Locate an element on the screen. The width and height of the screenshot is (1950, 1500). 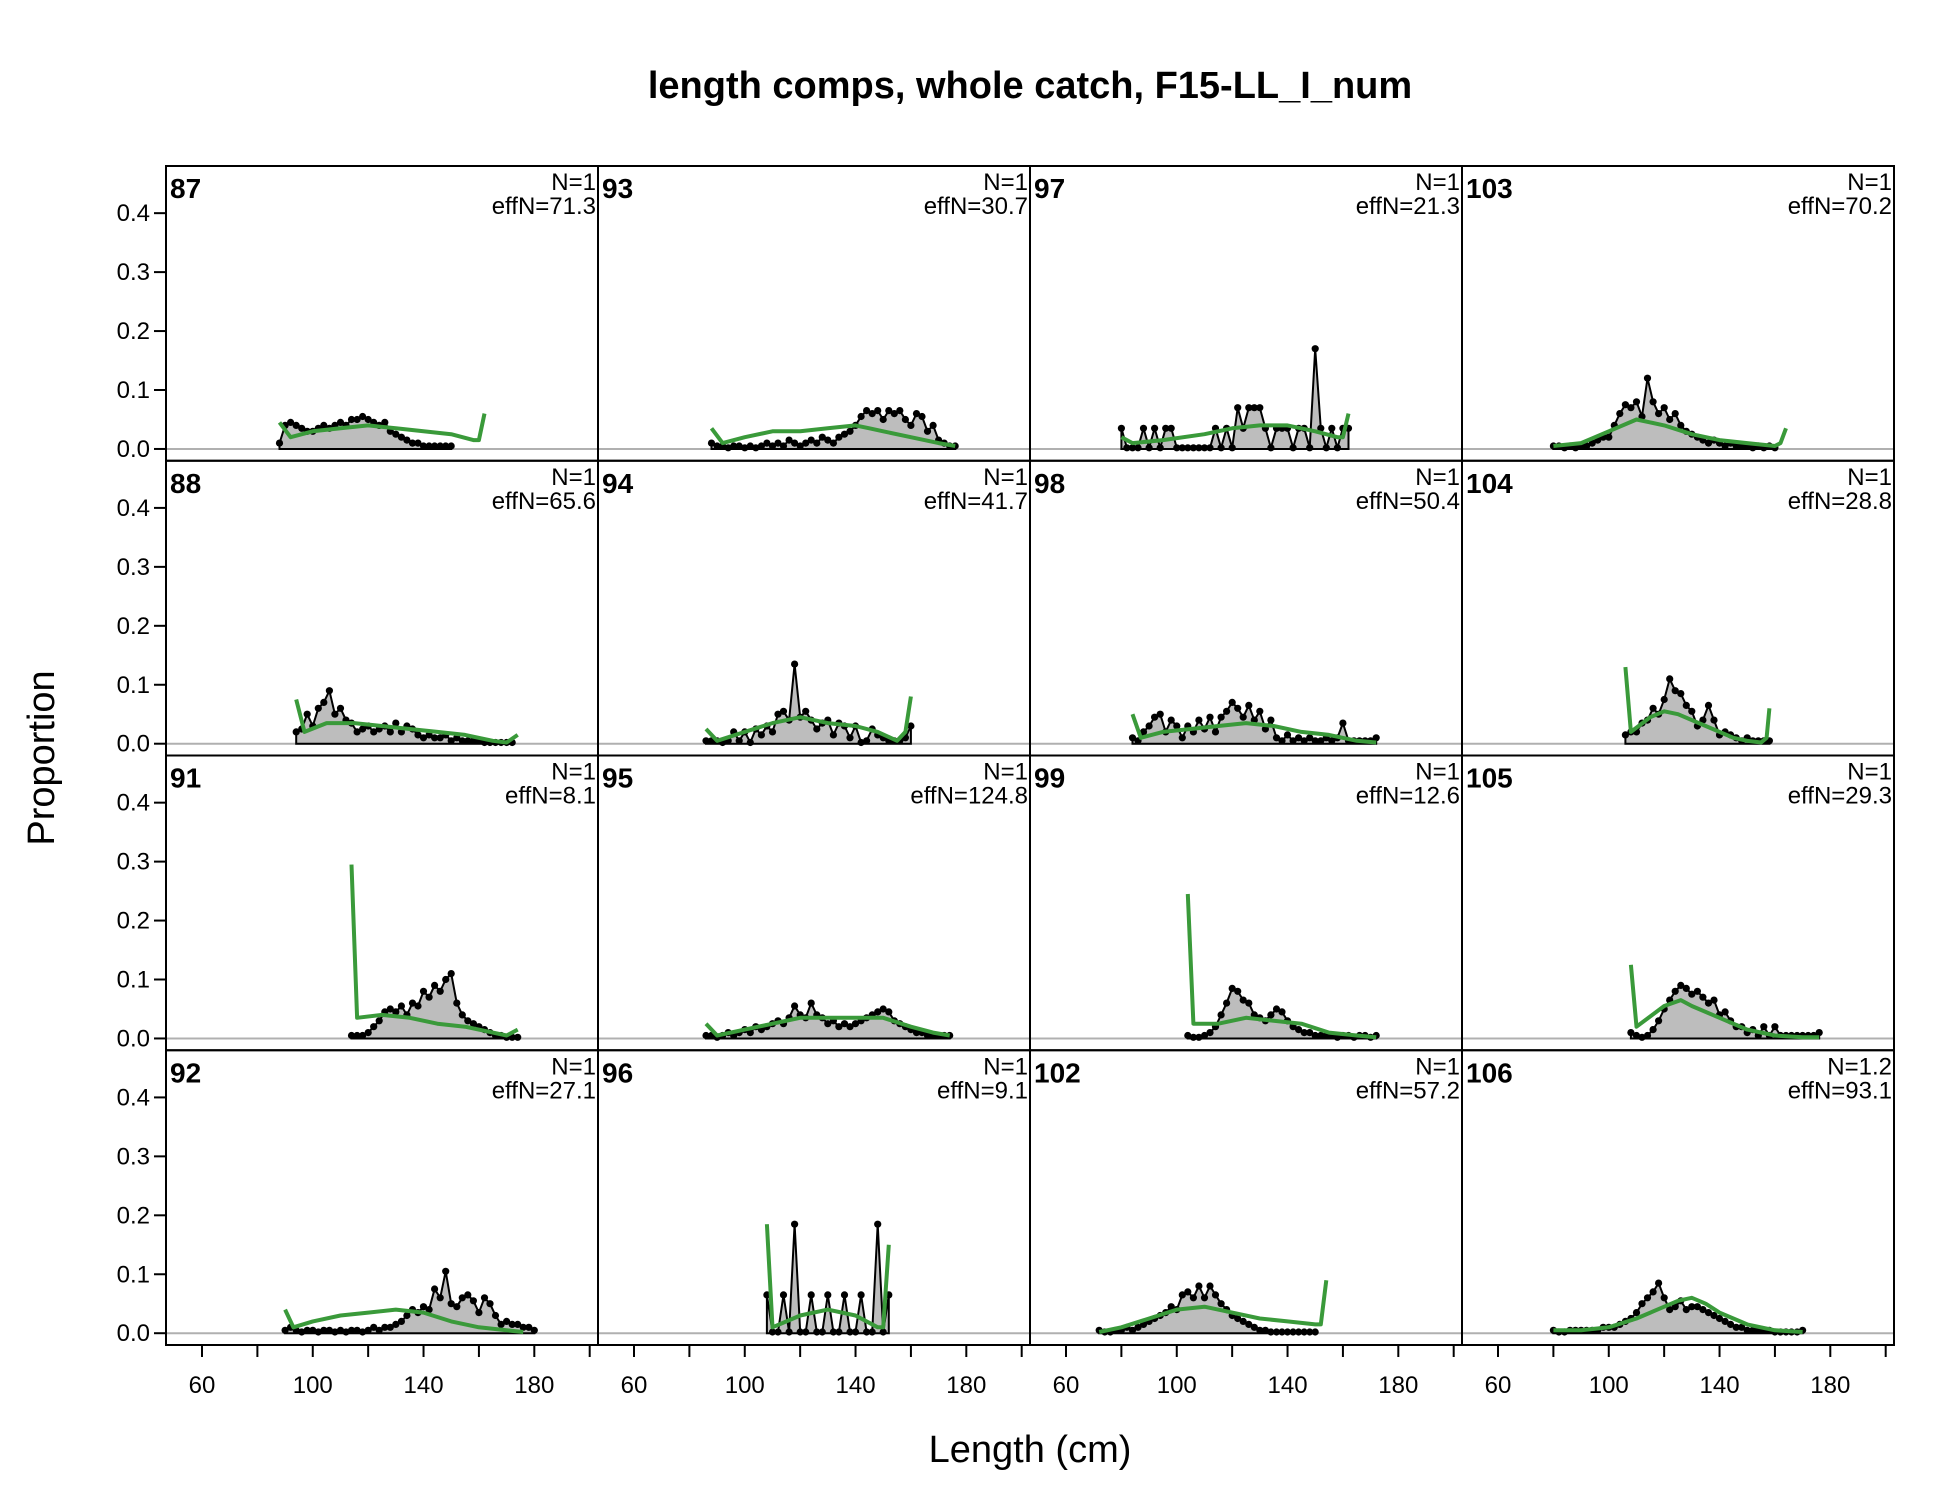
effective-n-label: effN=124.8 is located at coordinates (969, 796).